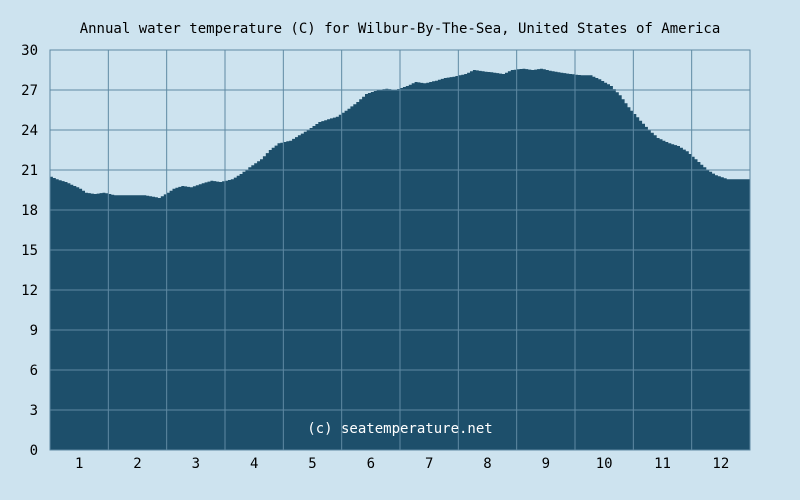 Image resolution: width=800 pixels, height=500 pixels. What do you see at coordinates (29, 91) in the screenshot?
I see `y-tick-label: 27` at bounding box center [29, 91].